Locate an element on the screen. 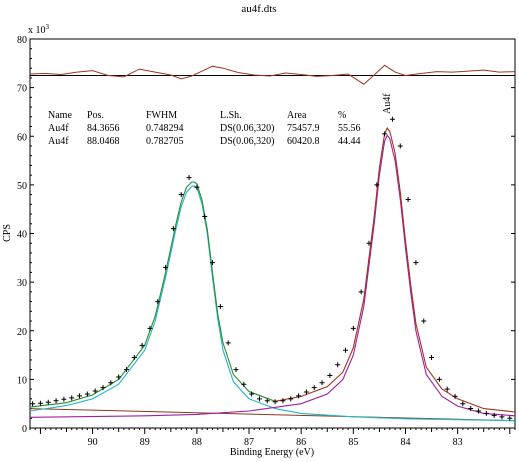 The height and width of the screenshot is (462, 519). chart-title: au4f.dts is located at coordinates (258, 9).